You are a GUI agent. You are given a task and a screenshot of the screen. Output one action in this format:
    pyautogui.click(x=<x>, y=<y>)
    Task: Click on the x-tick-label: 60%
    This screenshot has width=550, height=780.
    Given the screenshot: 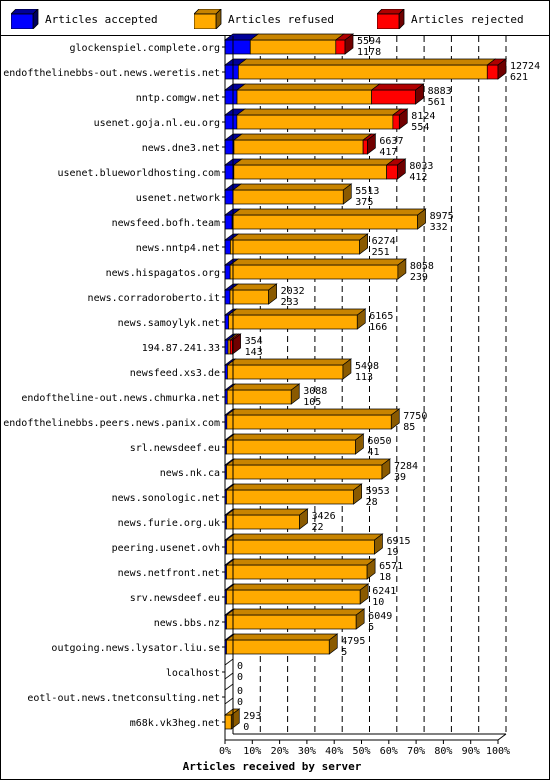 What is the action you would take?
    pyautogui.click(x=389, y=751)
    